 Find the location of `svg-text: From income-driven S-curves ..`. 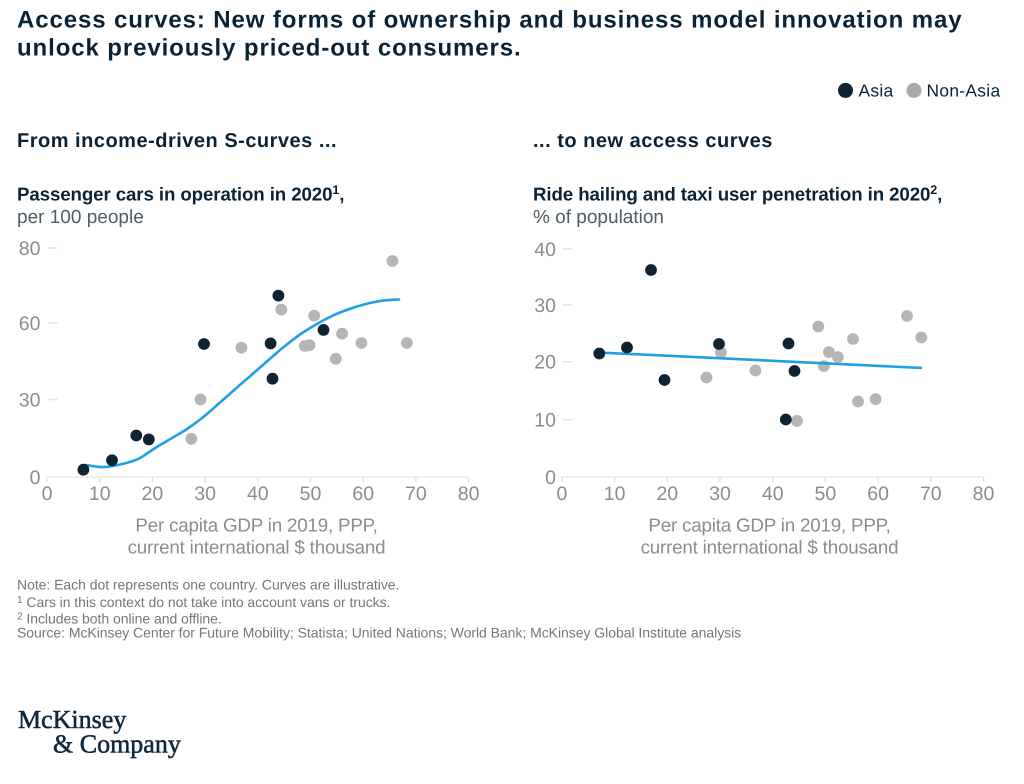

svg-text: From income-driven S-curves .. is located at coordinates (177, 141).